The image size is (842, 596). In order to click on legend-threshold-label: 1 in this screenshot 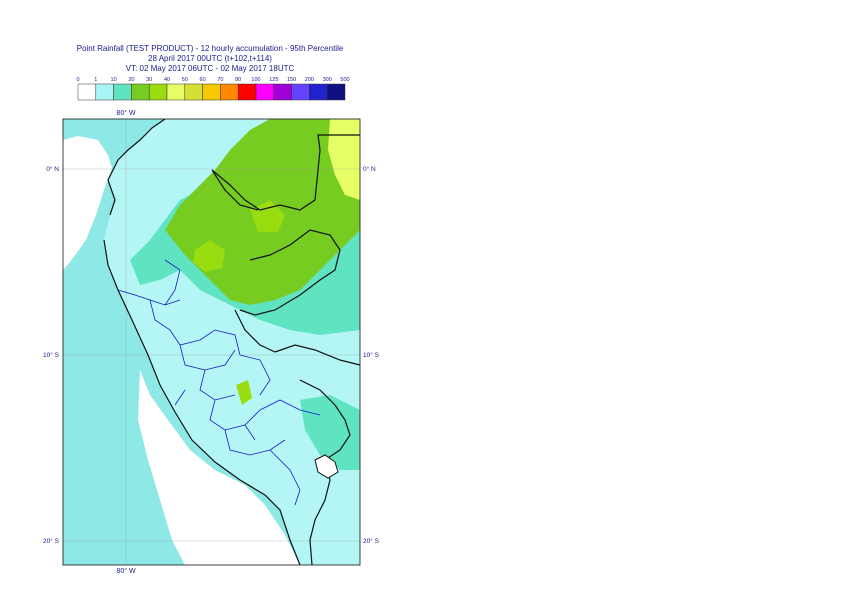, I will do `click(95, 80)`.